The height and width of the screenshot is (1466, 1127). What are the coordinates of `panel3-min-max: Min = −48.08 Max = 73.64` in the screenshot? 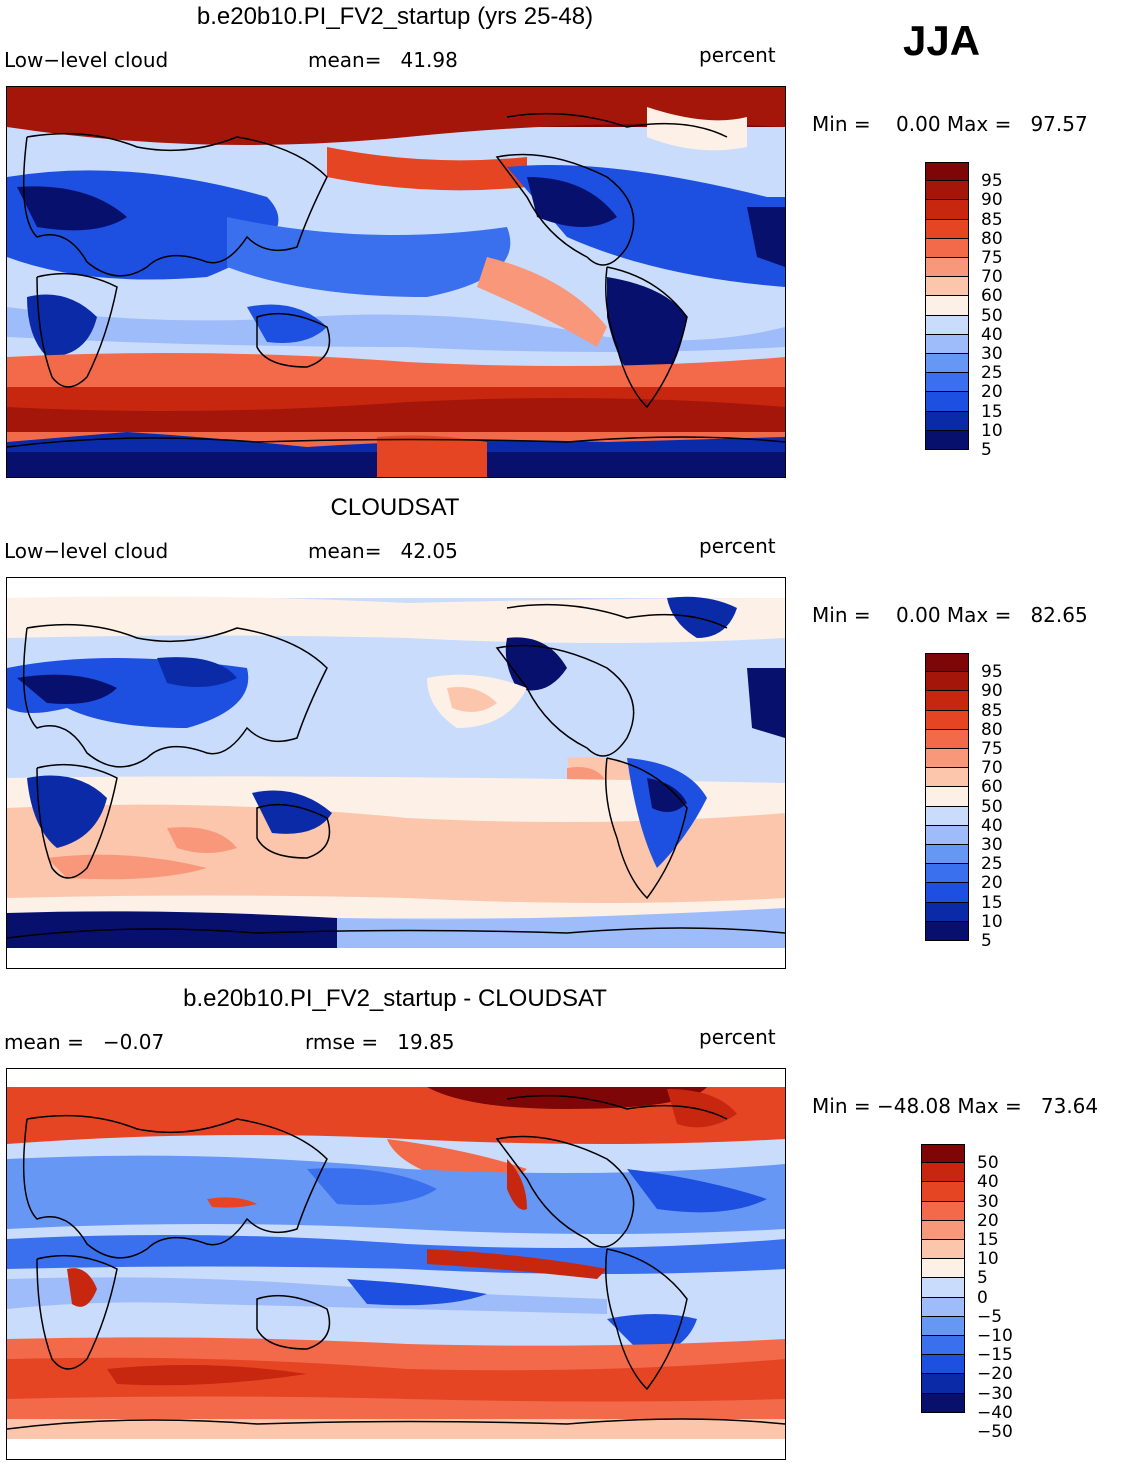 It's located at (955, 1106).